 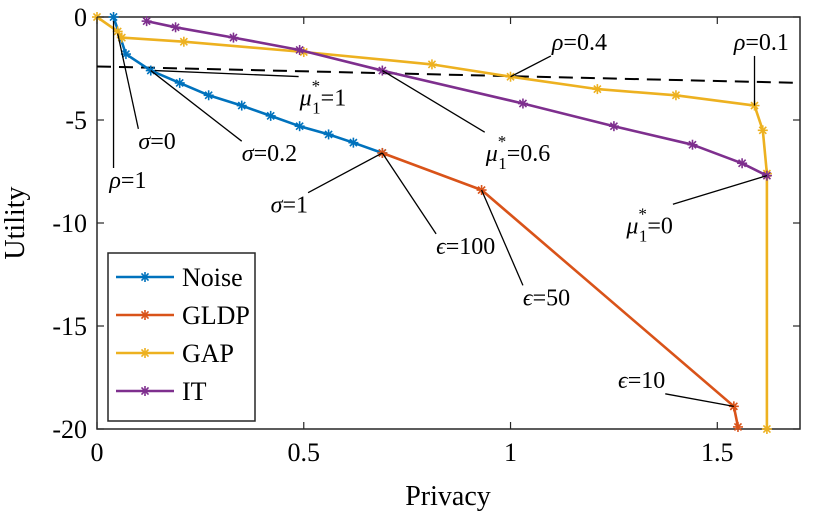 What do you see at coordinates (145, 353) in the screenshot?
I see `legend-marker-gap` at bounding box center [145, 353].